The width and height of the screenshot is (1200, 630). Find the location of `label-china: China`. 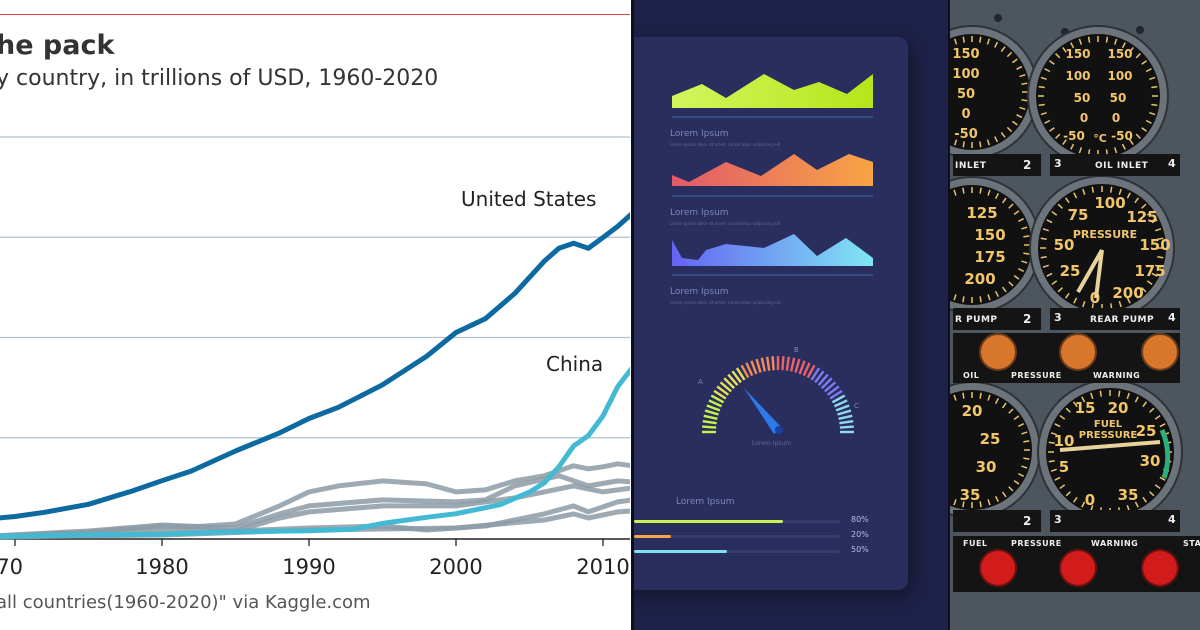

label-china: China is located at coordinates (574, 364).